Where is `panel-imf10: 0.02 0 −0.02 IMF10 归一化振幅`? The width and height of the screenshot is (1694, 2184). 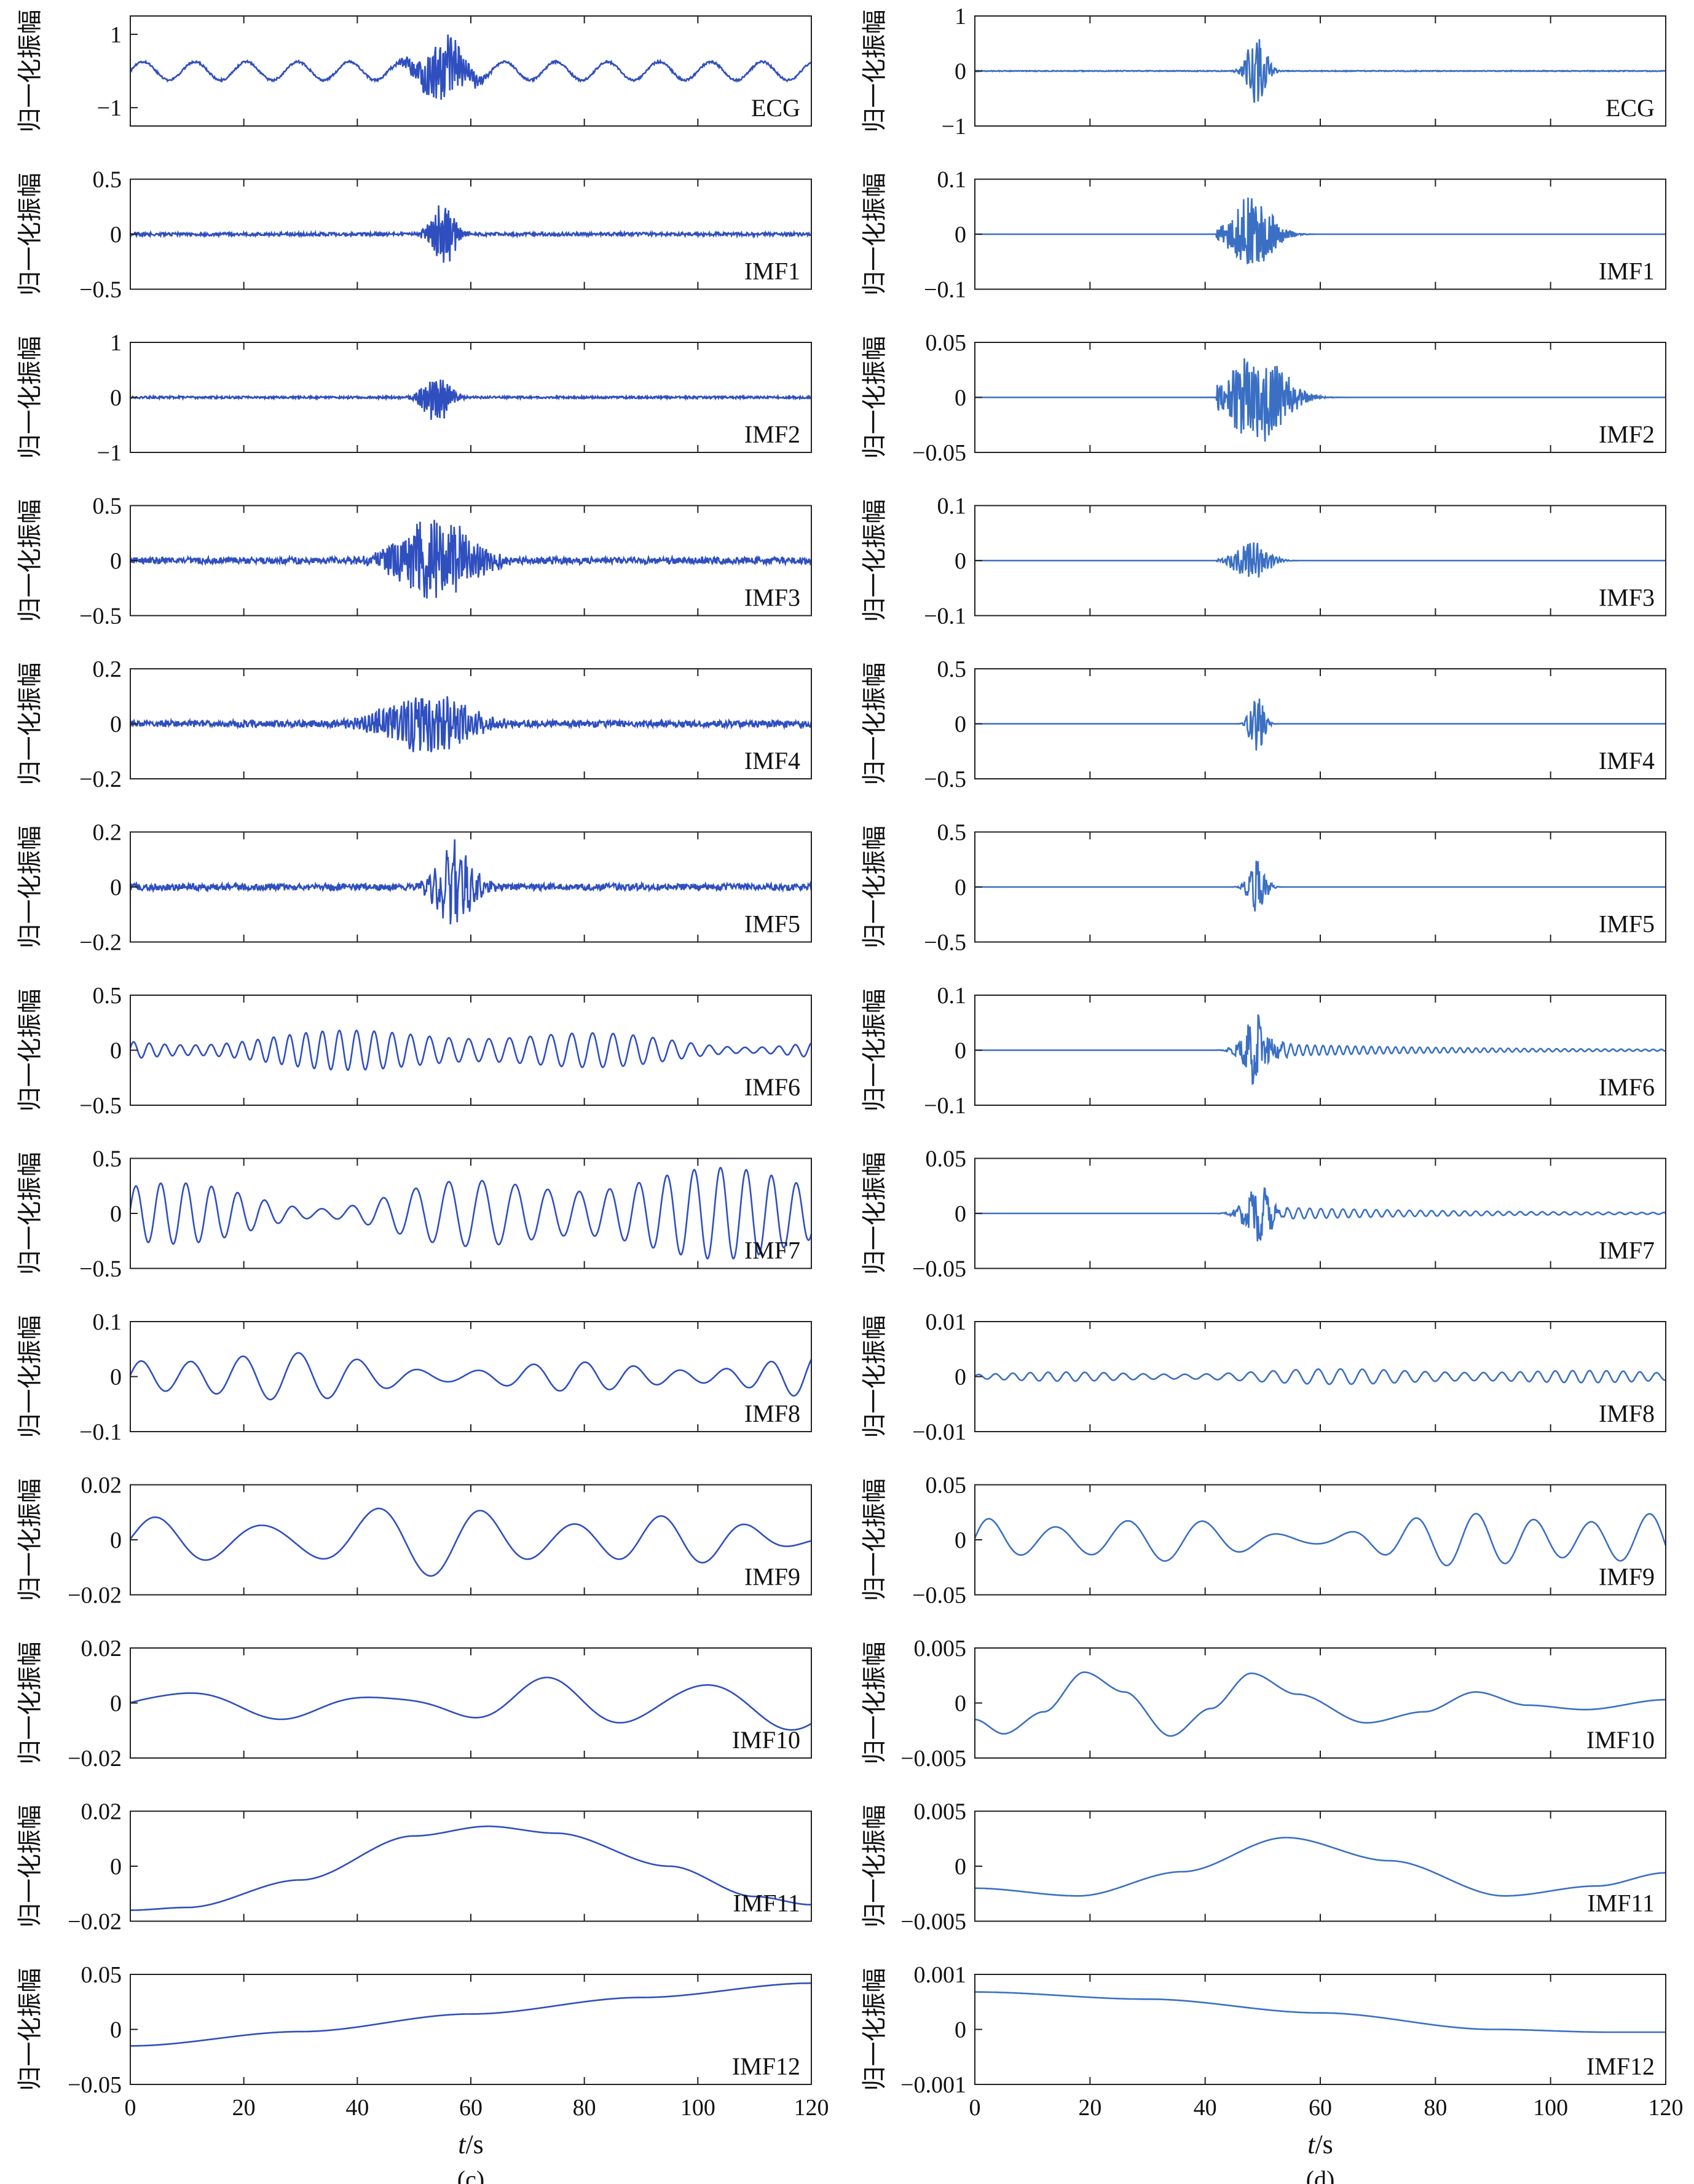
panel-imf10: 0.02 0 −0.02 IMF10 归一化振幅 is located at coordinates (414, 1704).